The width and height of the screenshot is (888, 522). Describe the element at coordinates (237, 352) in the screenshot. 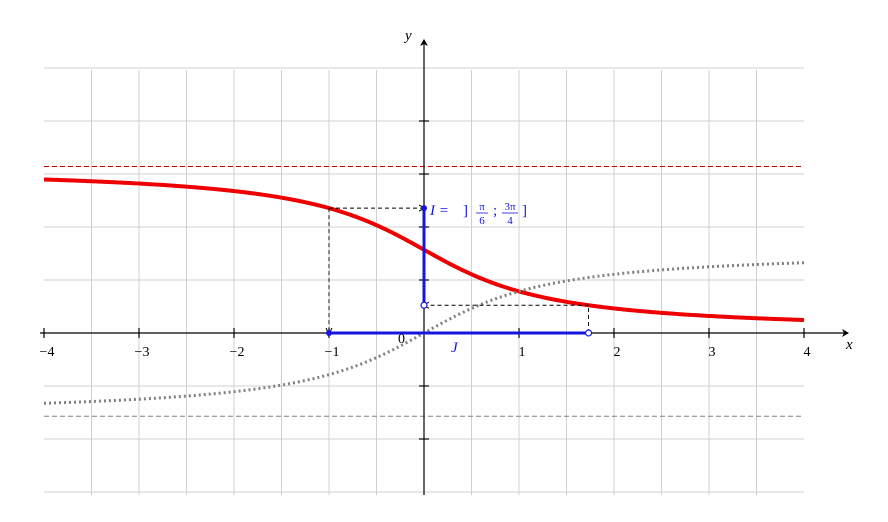

I see `x-tick-label: −2` at that location.